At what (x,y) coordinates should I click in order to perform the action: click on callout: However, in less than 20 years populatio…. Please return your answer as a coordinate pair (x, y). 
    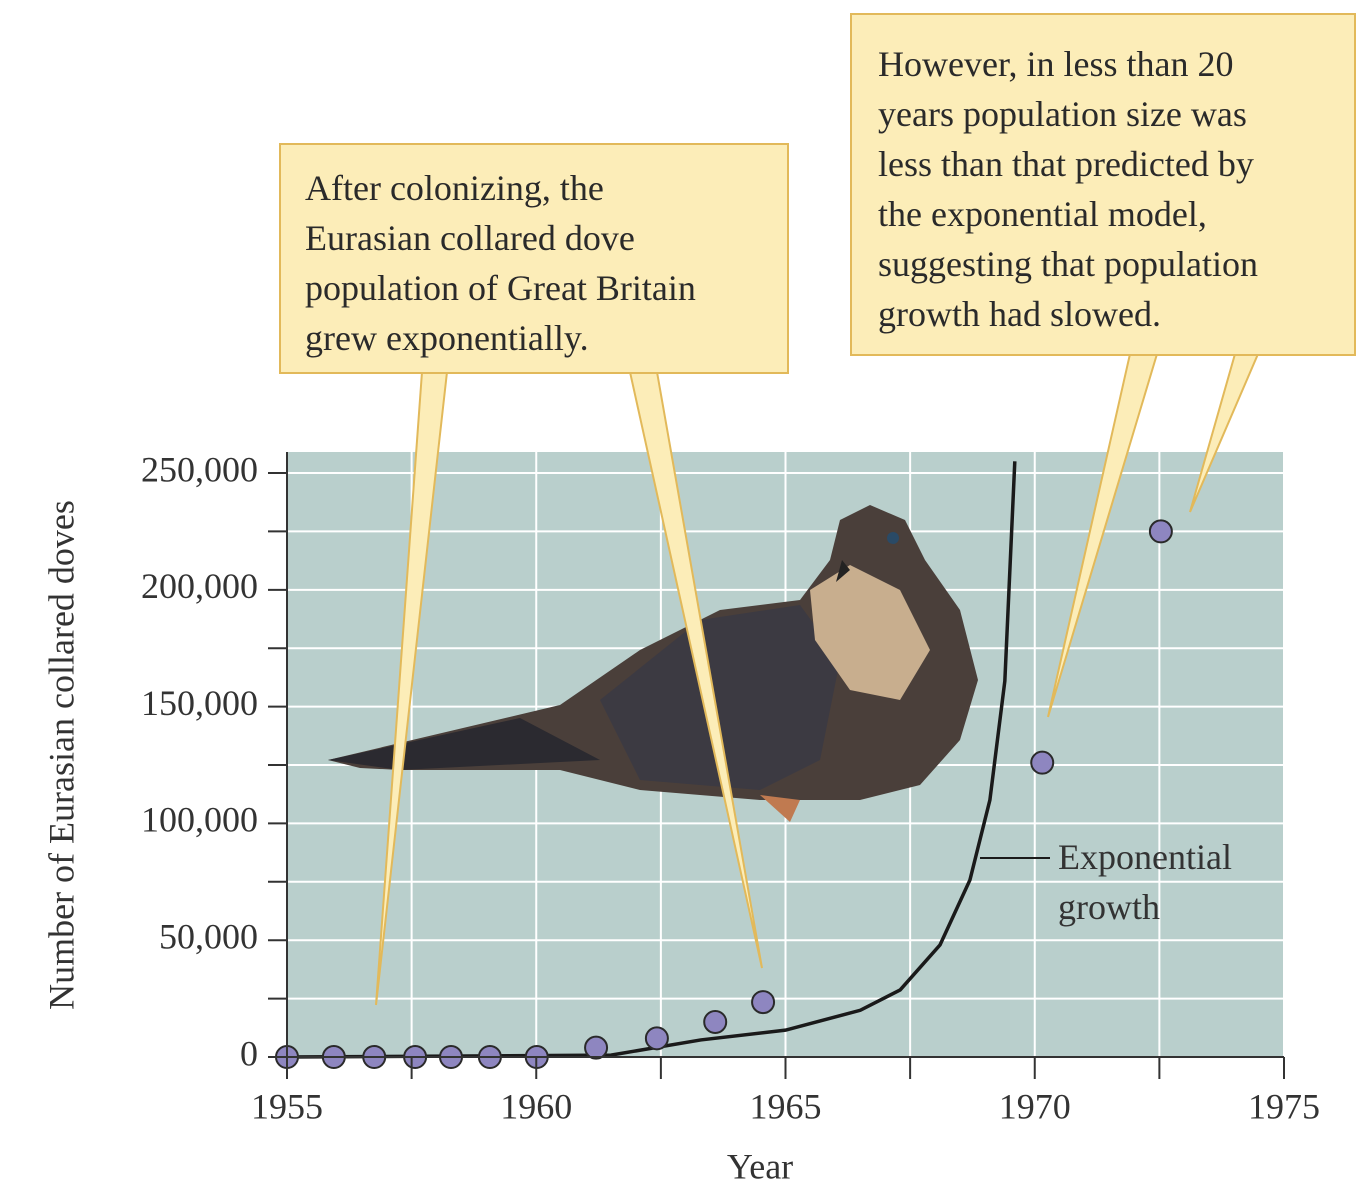
    Looking at the image, I should click on (1103, 184).